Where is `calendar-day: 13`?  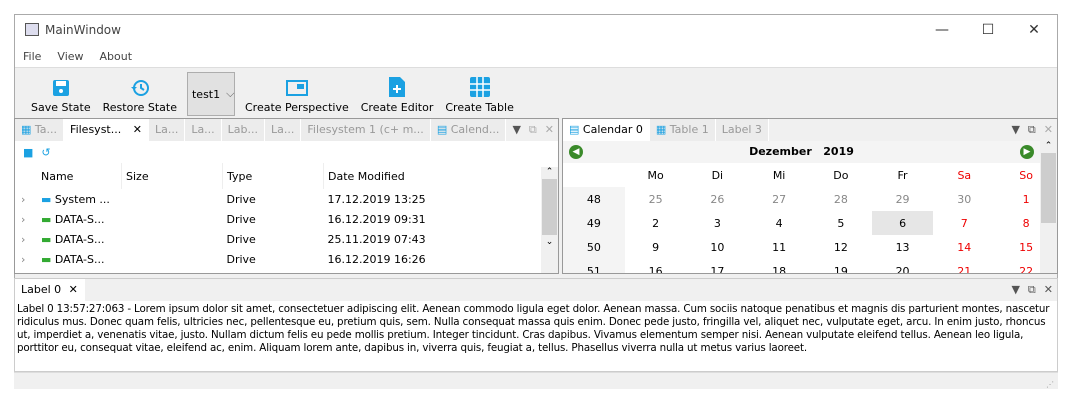 calendar-day: 13 is located at coordinates (902, 247).